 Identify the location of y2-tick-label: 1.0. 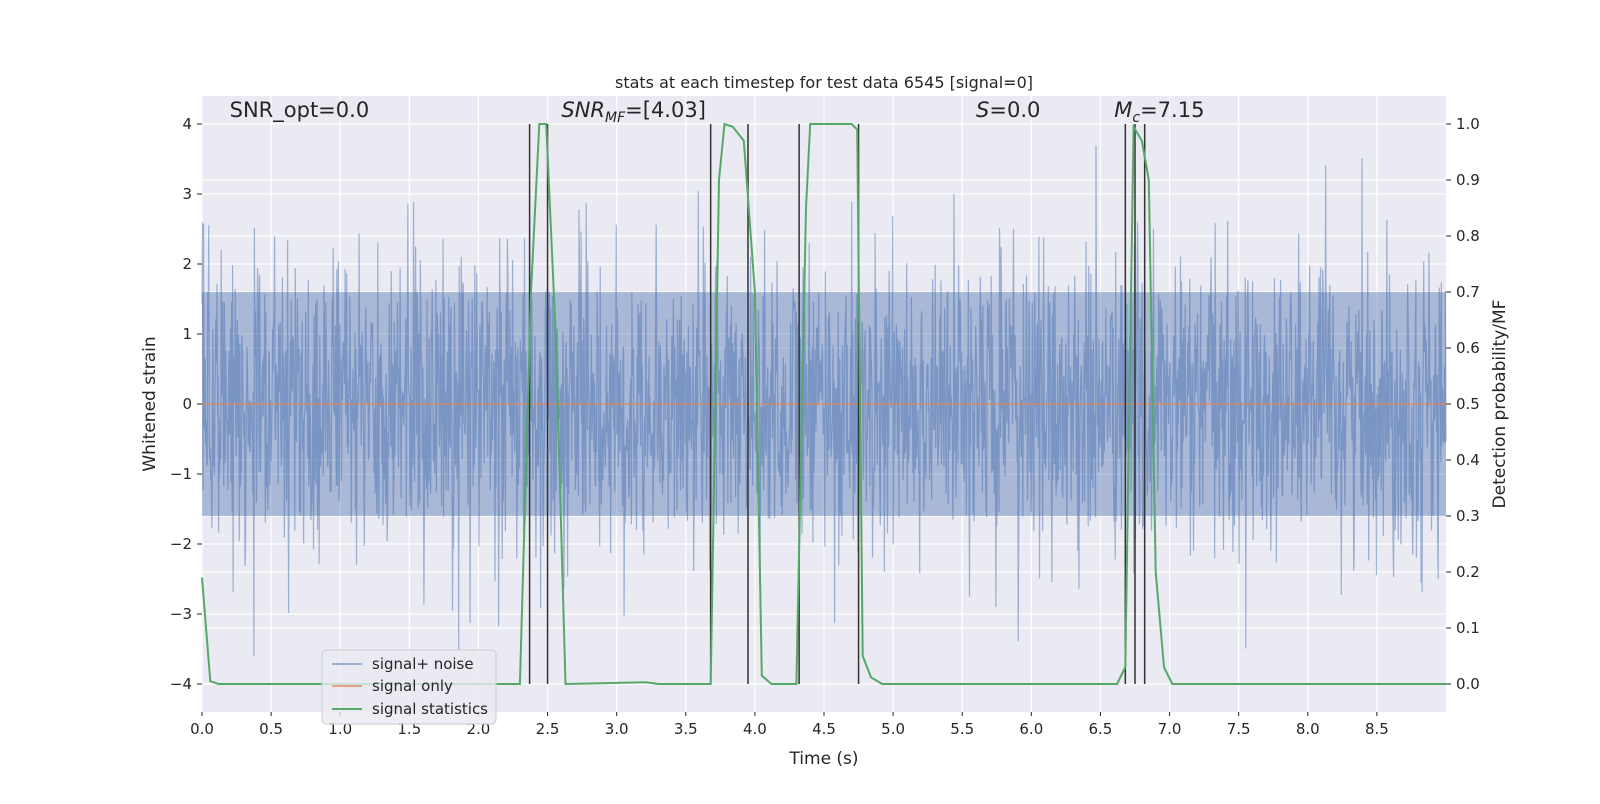
(1468, 124).